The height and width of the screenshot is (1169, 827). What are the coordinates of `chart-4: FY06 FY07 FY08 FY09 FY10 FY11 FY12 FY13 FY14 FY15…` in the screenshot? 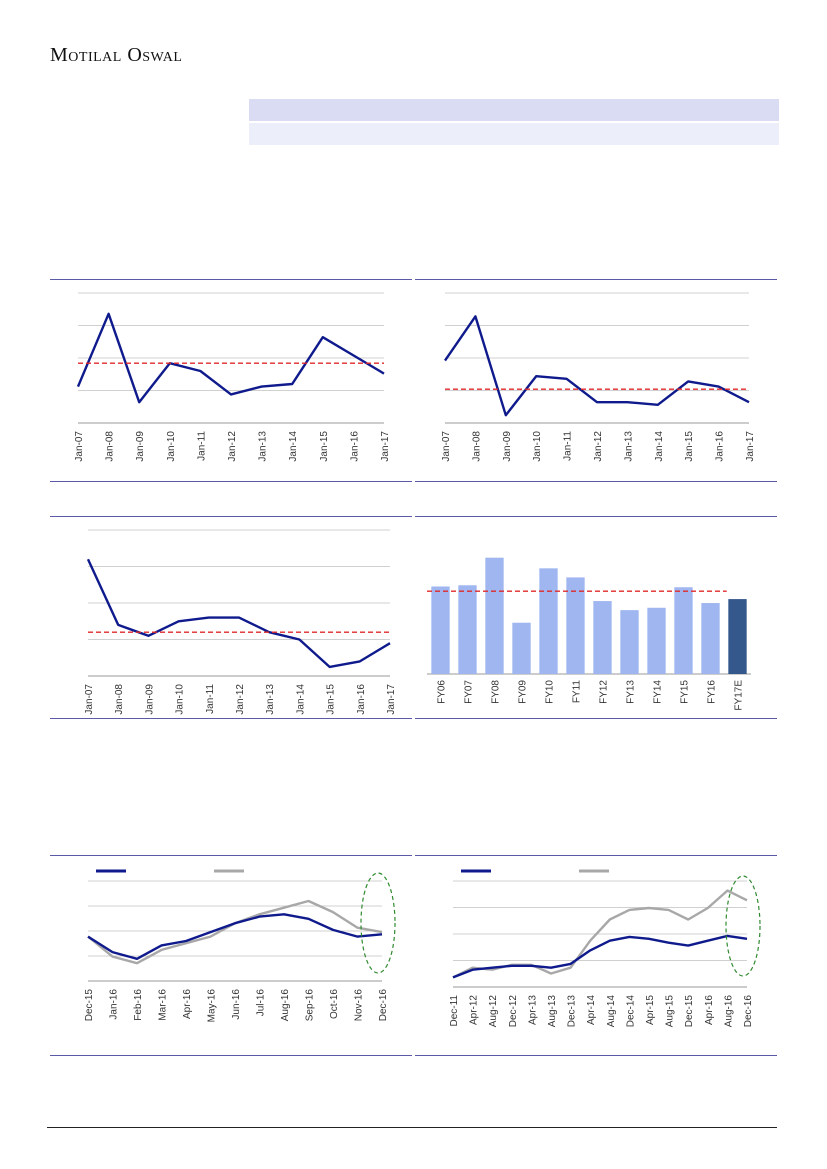 It's located at (589, 634).